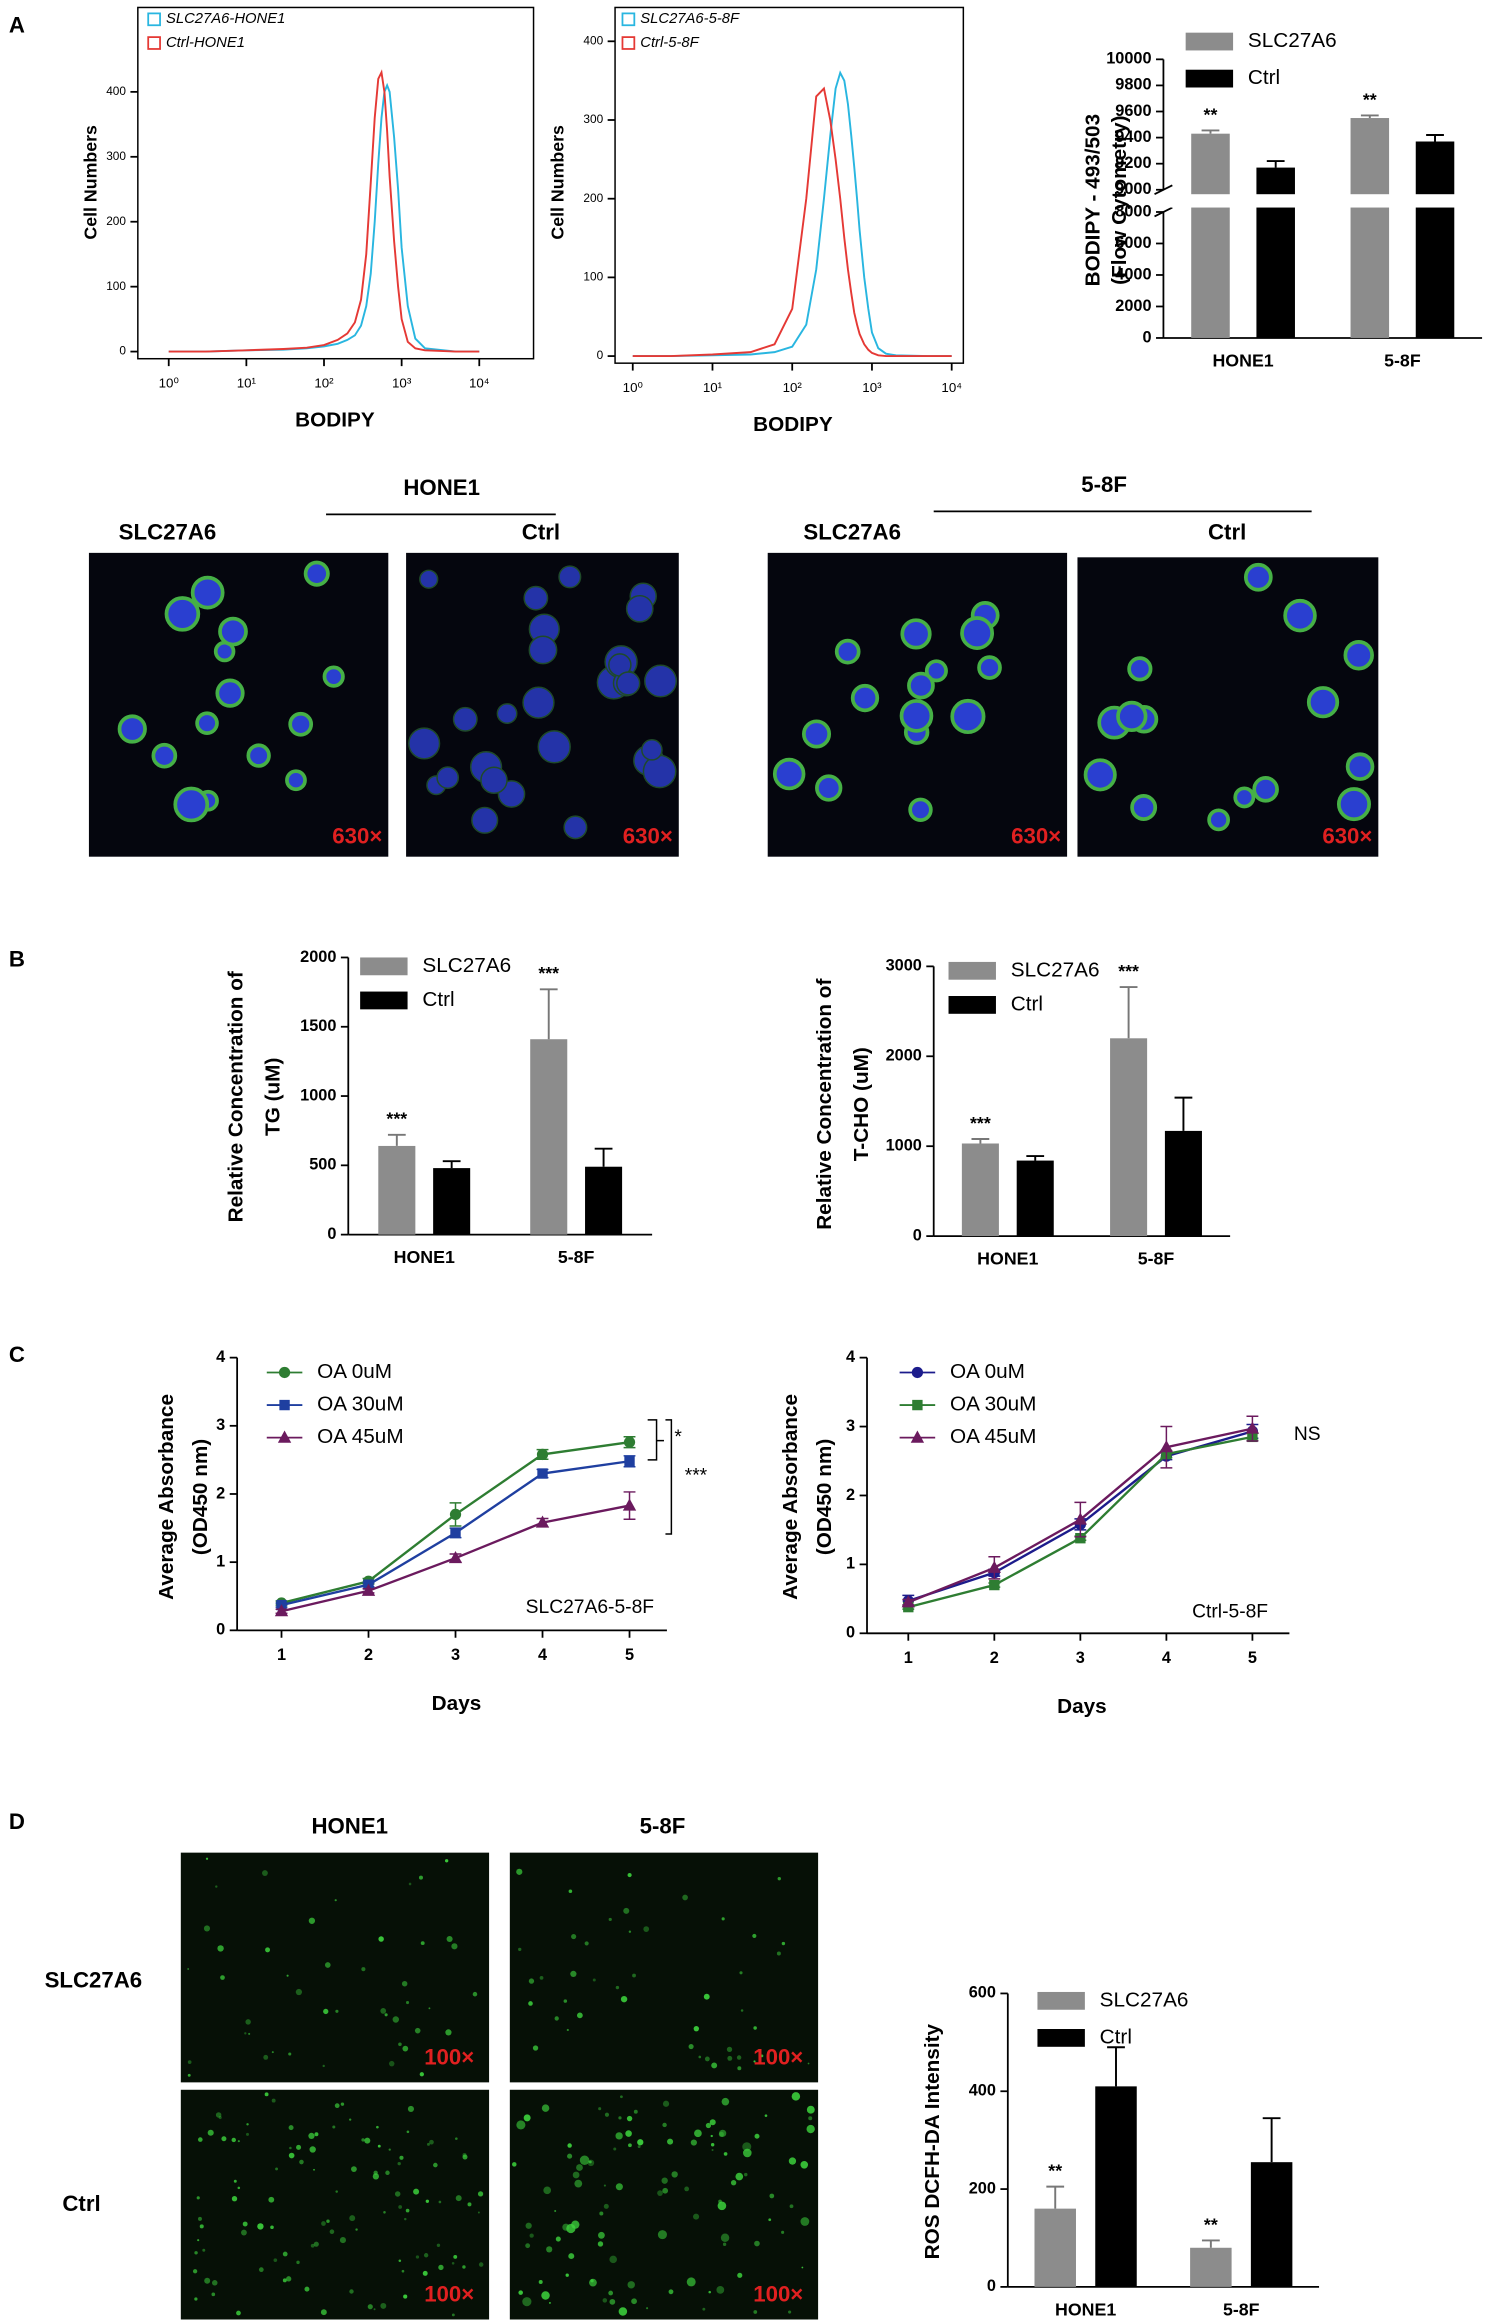  What do you see at coordinates (349, 1825) in the screenshot?
I see `column-label: HONE1` at bounding box center [349, 1825].